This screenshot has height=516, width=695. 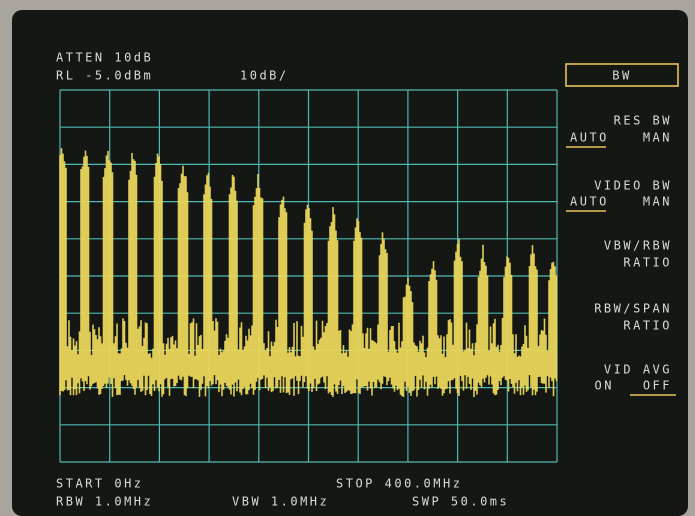 What do you see at coordinates (460, 502) in the screenshot?
I see `sweep: SWP 50.0ms` at bounding box center [460, 502].